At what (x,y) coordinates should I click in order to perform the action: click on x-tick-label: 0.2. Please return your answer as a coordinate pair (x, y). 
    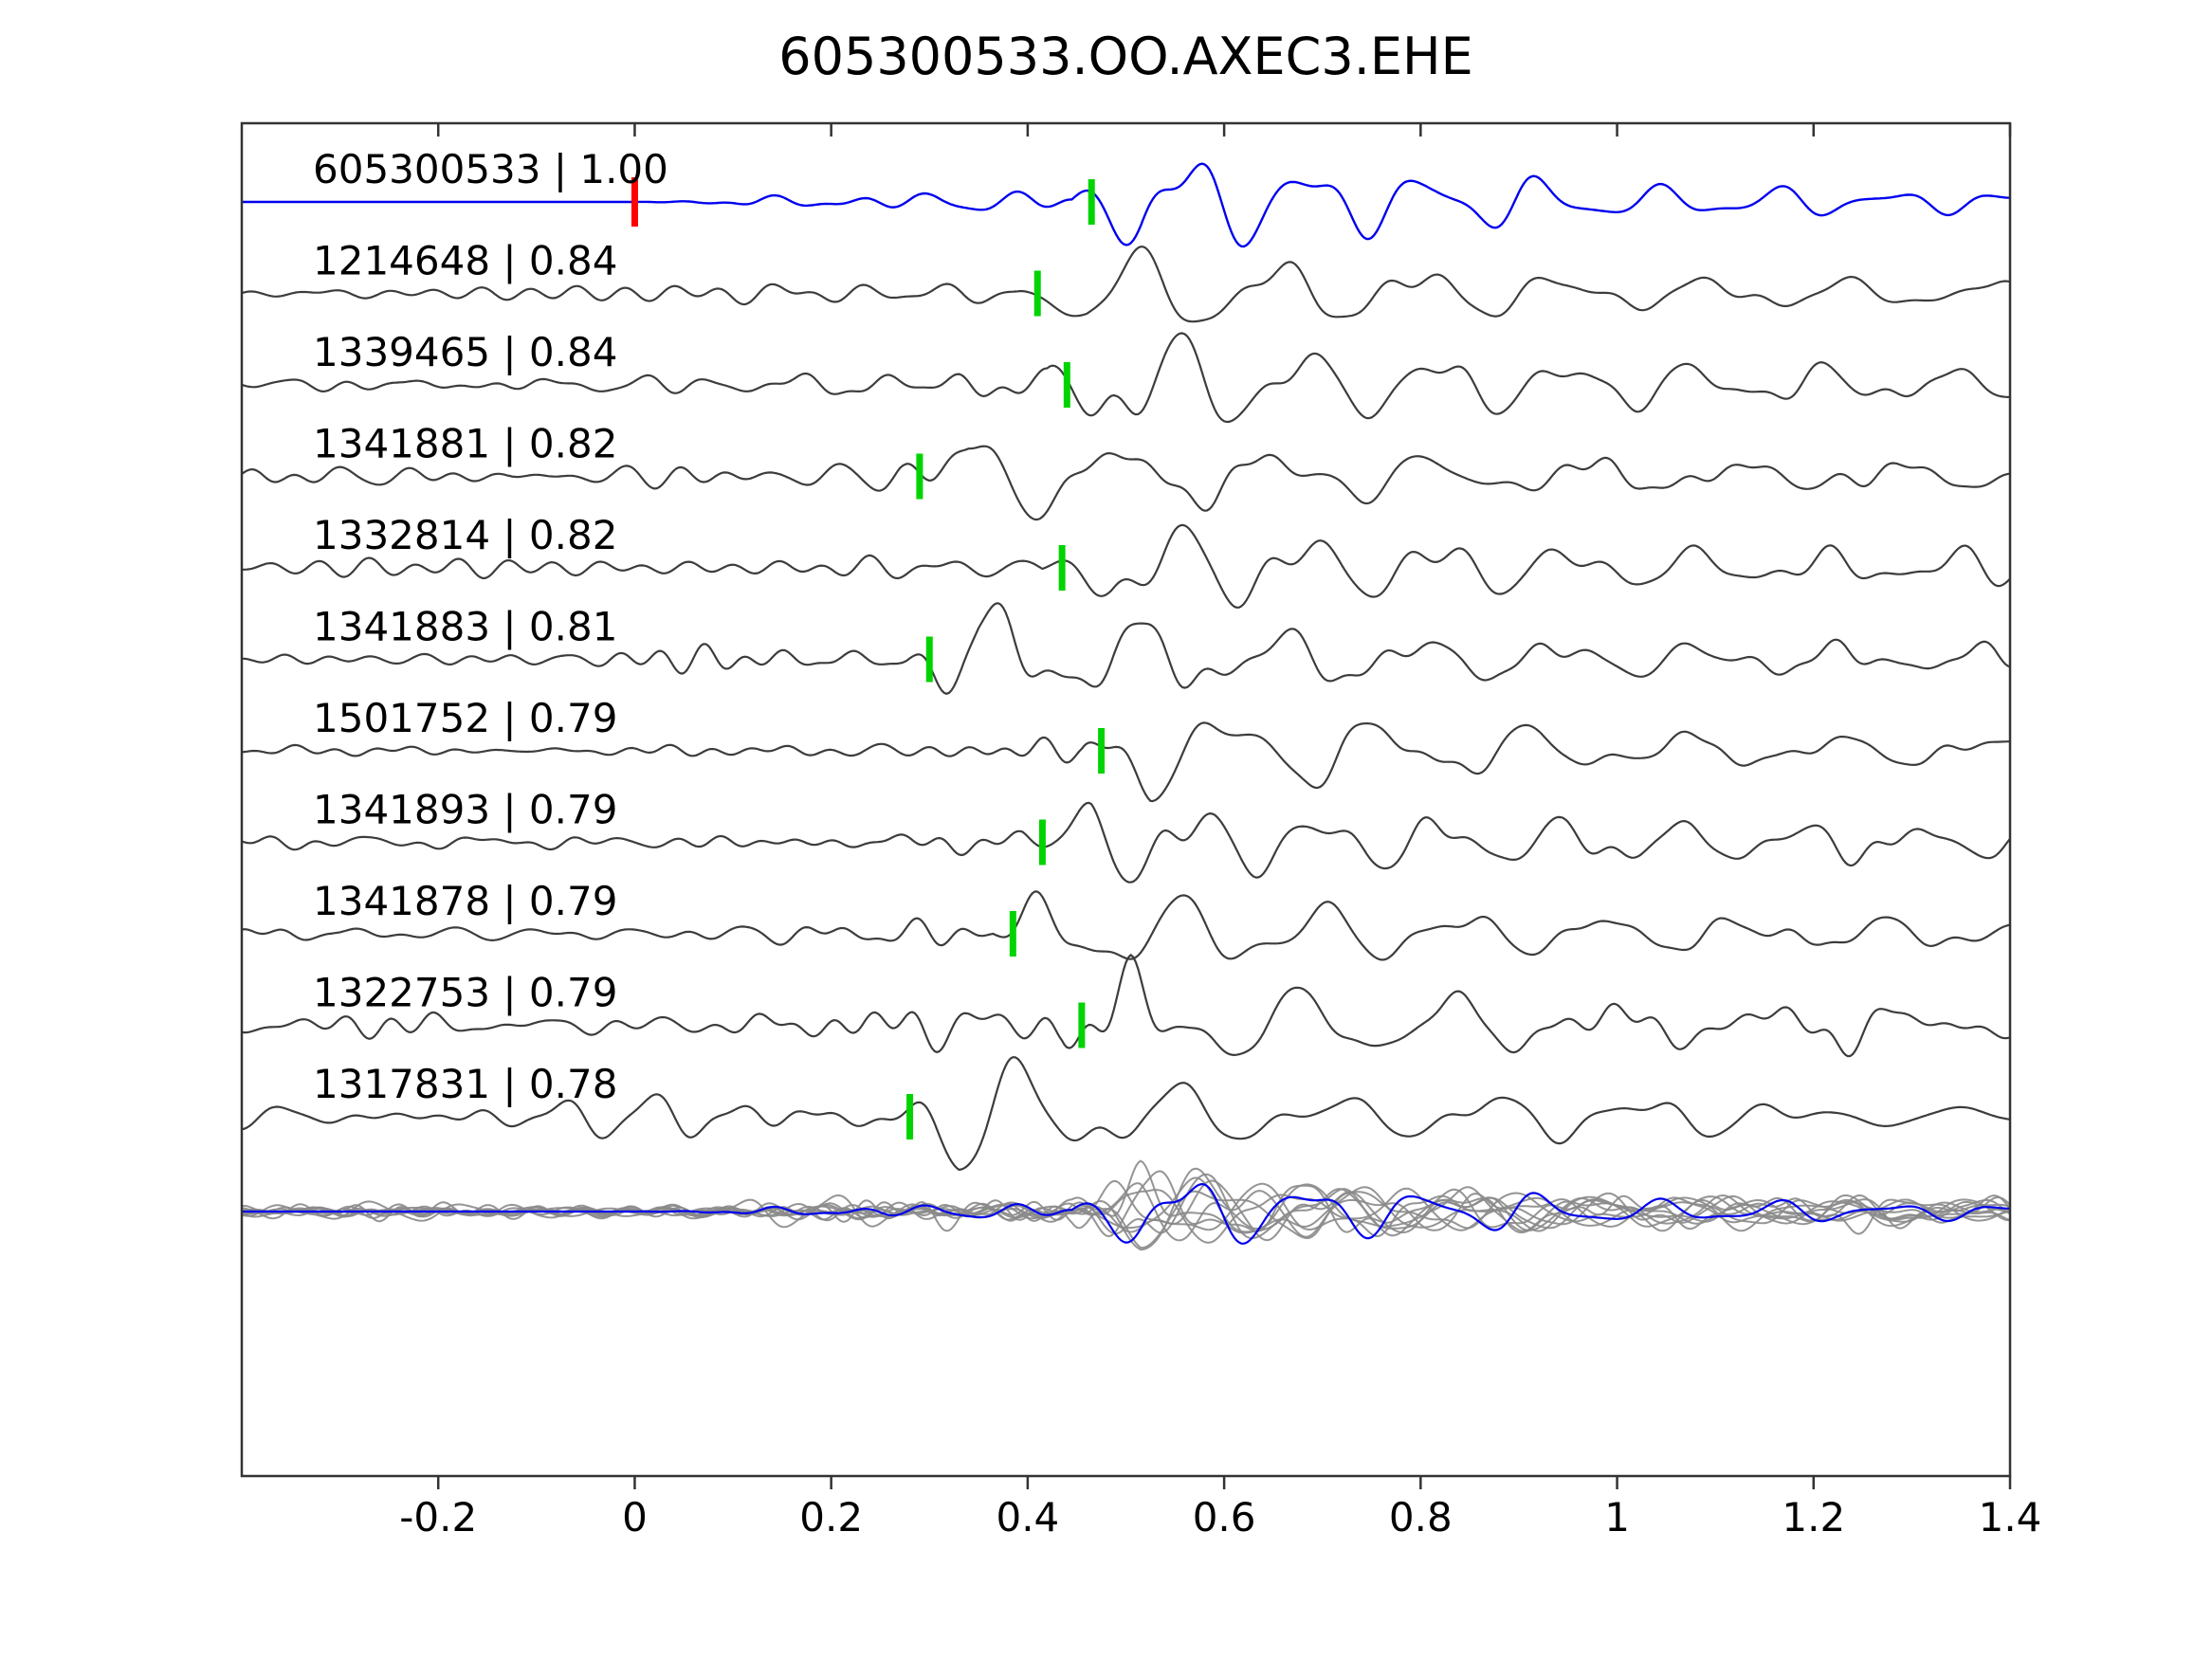
    Looking at the image, I should click on (831, 1517).